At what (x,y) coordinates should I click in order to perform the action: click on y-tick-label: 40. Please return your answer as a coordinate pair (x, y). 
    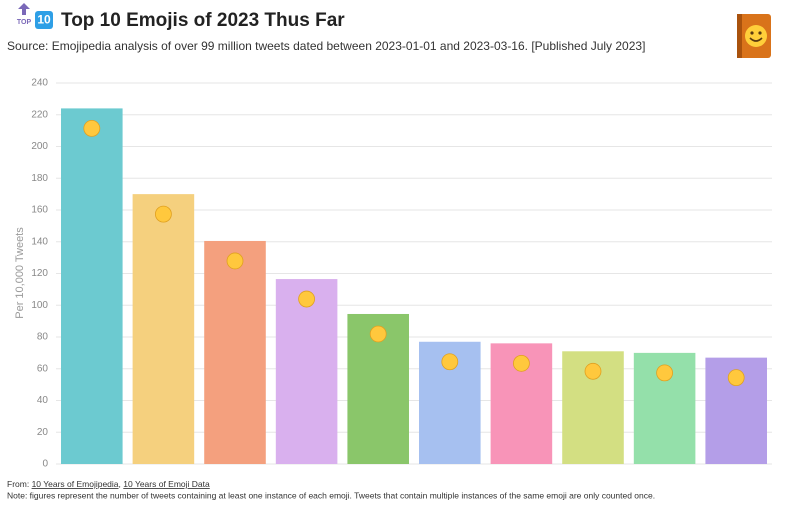
    Looking at the image, I should click on (43, 400).